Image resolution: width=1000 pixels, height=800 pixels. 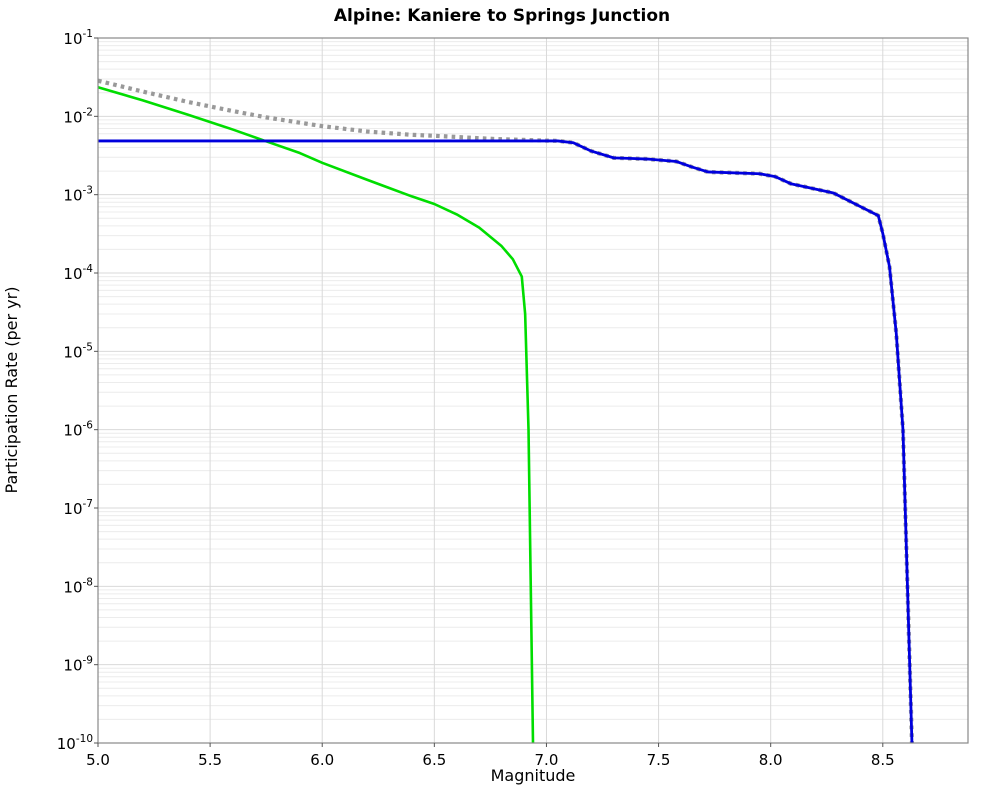 What do you see at coordinates (78, 508) in the screenshot?
I see `y-tick-label: 10⁻⁷` at bounding box center [78, 508].